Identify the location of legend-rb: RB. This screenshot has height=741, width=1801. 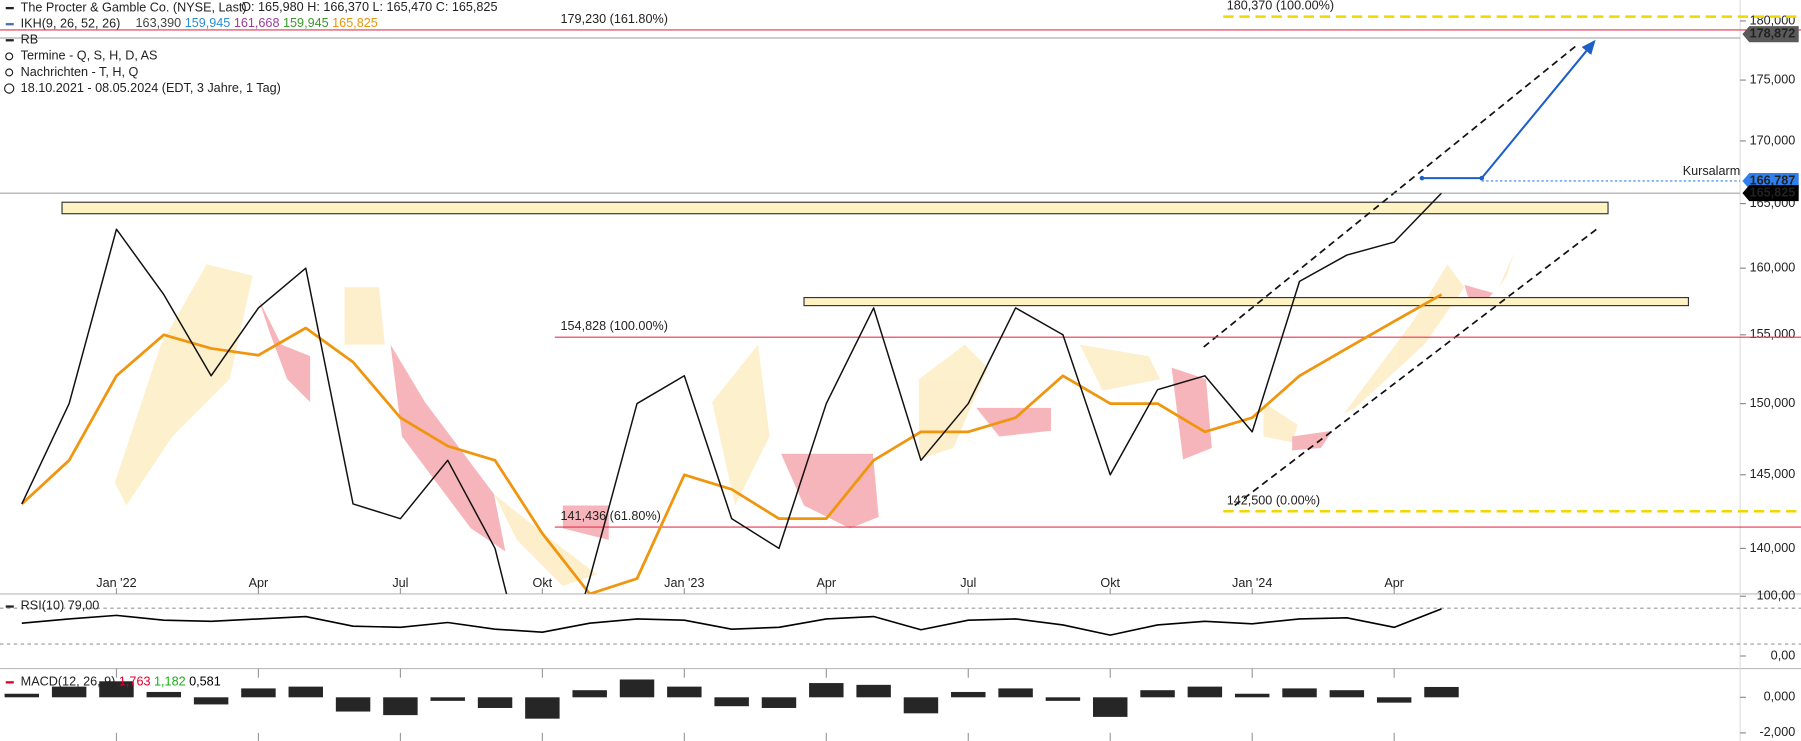
(30, 40).